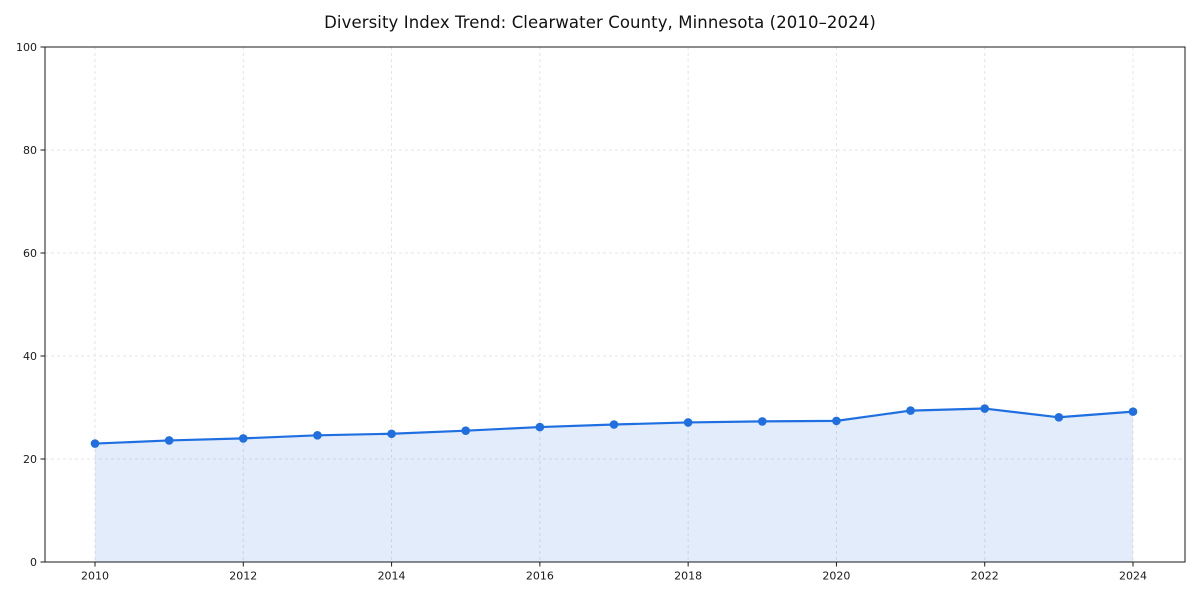 Image resolution: width=1200 pixels, height=600 pixels. Describe the element at coordinates (30, 253) in the screenshot. I see `svg-text: 60` at that location.